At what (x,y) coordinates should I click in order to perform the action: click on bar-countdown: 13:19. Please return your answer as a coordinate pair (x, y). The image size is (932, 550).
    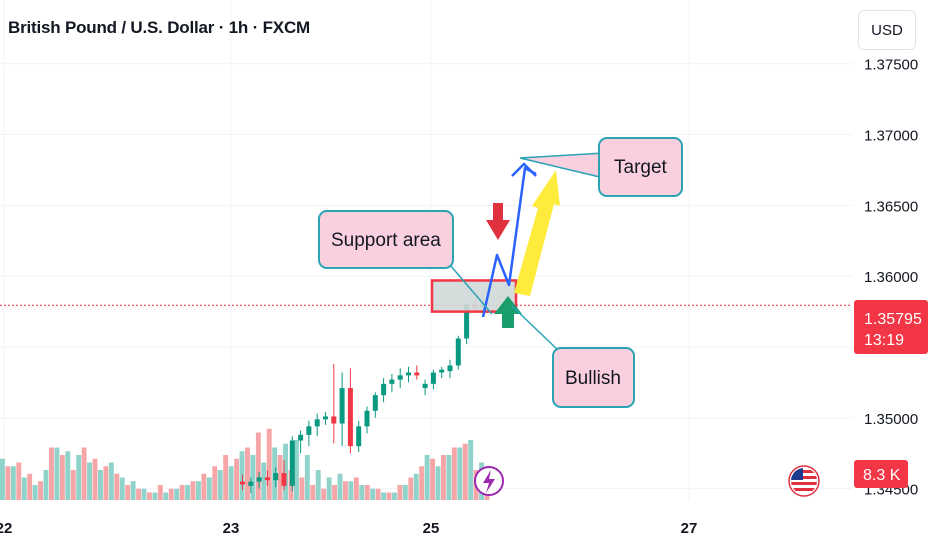
    Looking at the image, I should click on (884, 340).